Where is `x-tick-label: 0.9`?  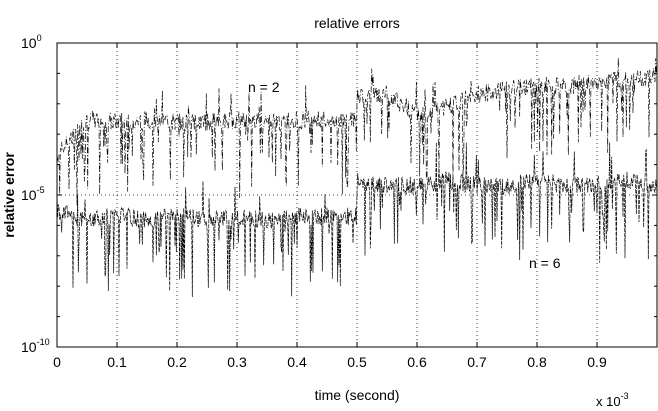 x-tick-label: 0.9 is located at coordinates (597, 362).